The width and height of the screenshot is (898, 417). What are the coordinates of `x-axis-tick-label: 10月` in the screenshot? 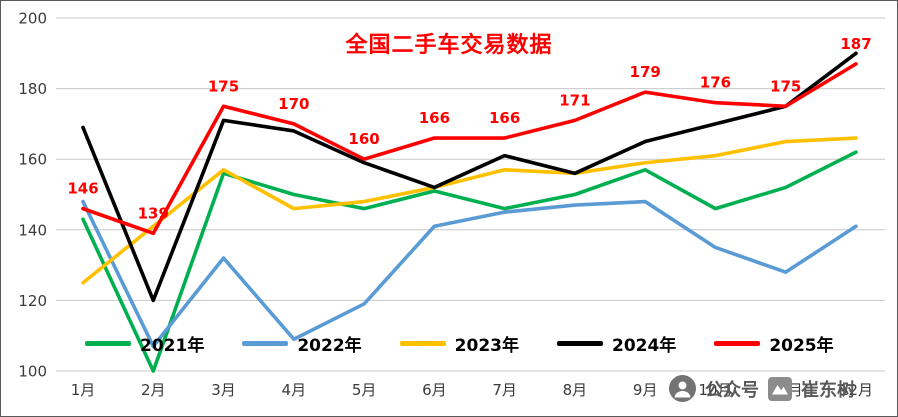 It's located at (715, 390).